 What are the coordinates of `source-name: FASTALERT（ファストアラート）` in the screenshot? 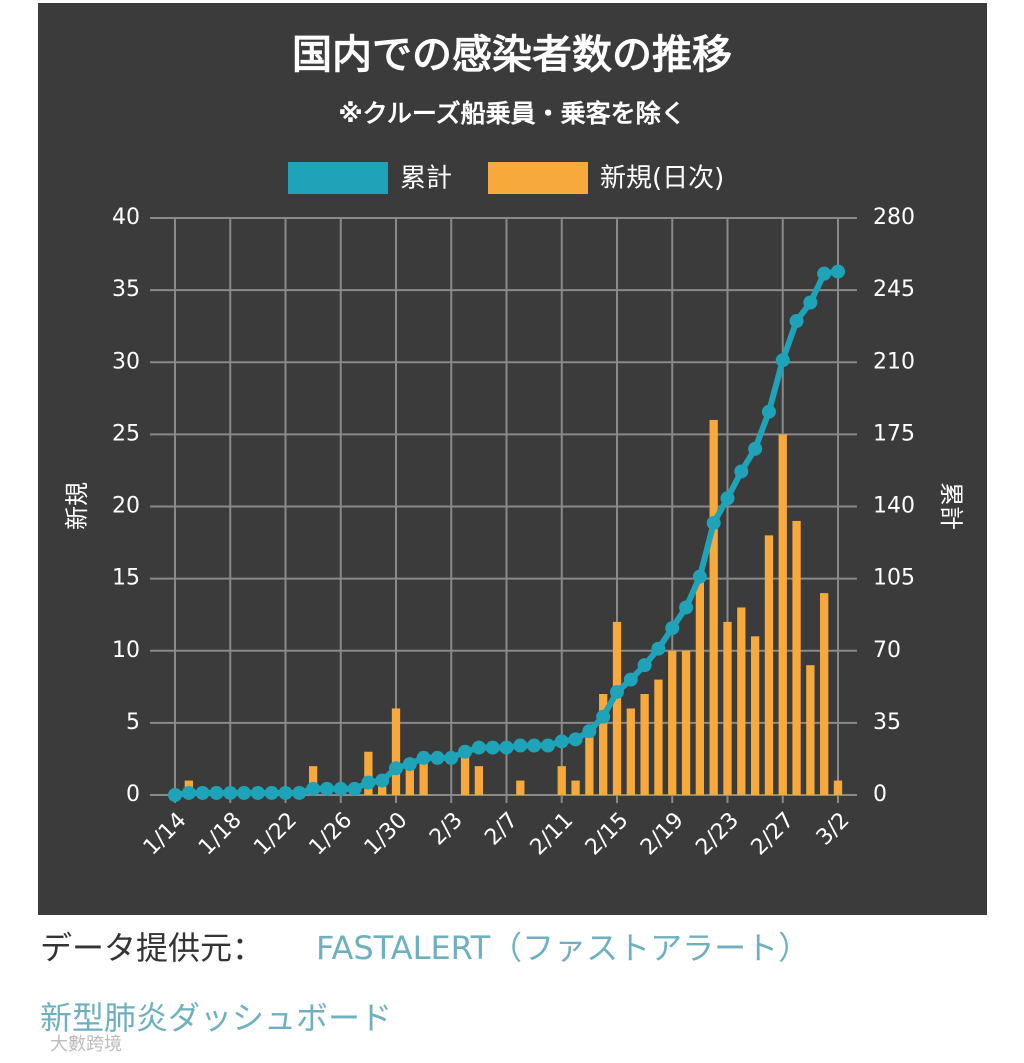 It's located at (563, 948).